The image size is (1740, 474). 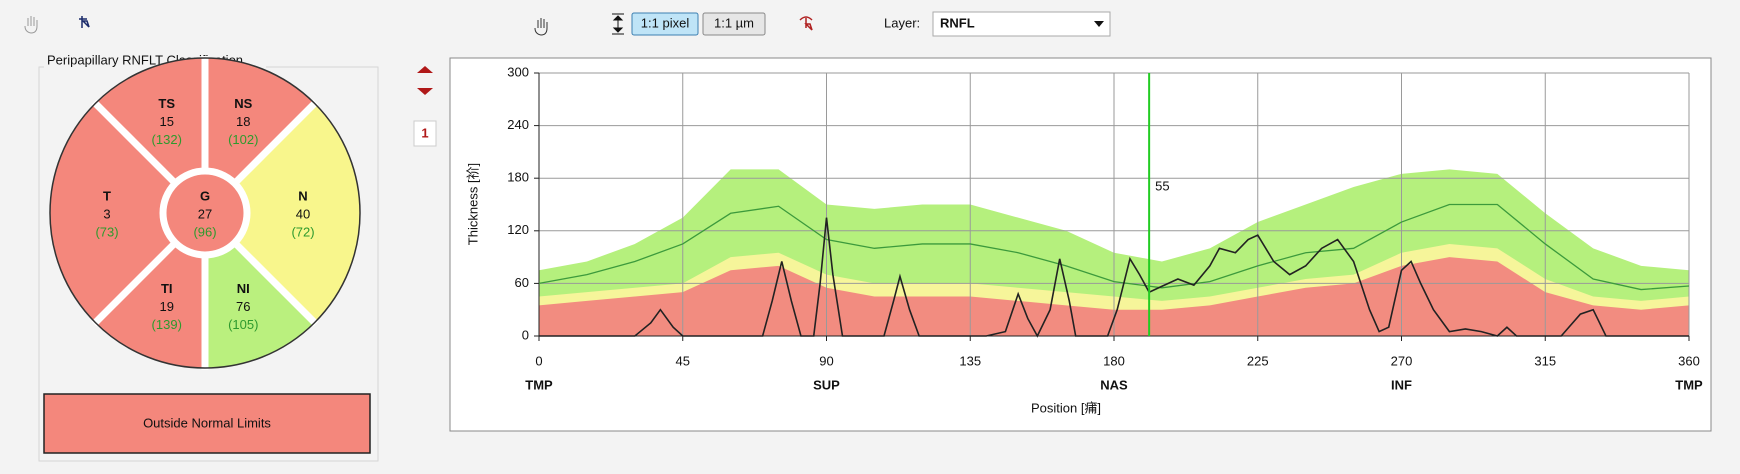 What do you see at coordinates (1114, 247) in the screenshot?
I see `data-line` at bounding box center [1114, 247].